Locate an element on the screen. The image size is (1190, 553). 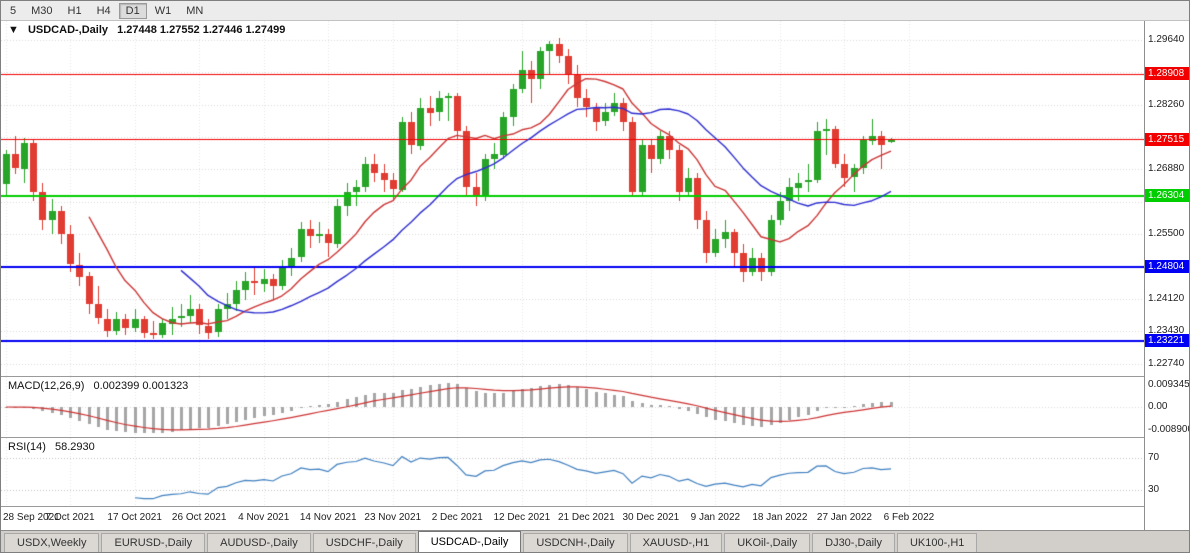
chart-tab-usdcnh-daily: USDCNH-,Daily is located at coordinates (575, 542).